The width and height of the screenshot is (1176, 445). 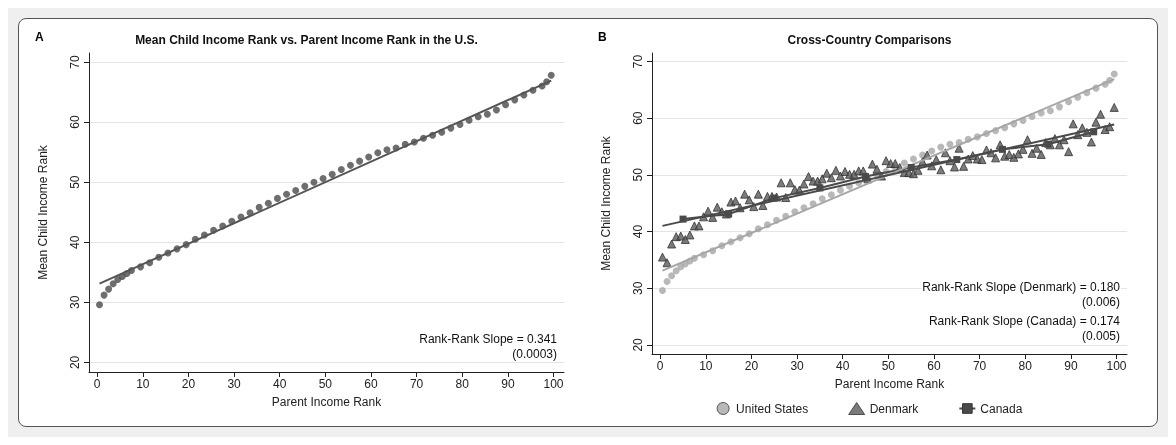 What do you see at coordinates (602, 37) in the screenshot?
I see `text: B` at bounding box center [602, 37].